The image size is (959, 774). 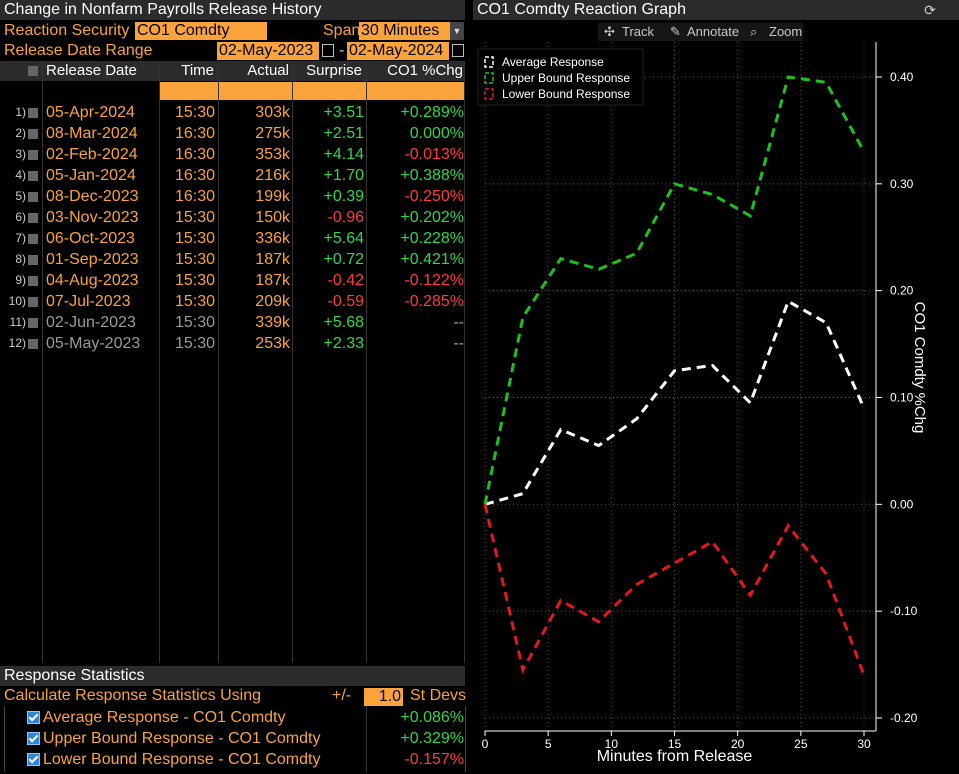 What do you see at coordinates (197, 70) in the screenshot?
I see `column-header-time: Time` at bounding box center [197, 70].